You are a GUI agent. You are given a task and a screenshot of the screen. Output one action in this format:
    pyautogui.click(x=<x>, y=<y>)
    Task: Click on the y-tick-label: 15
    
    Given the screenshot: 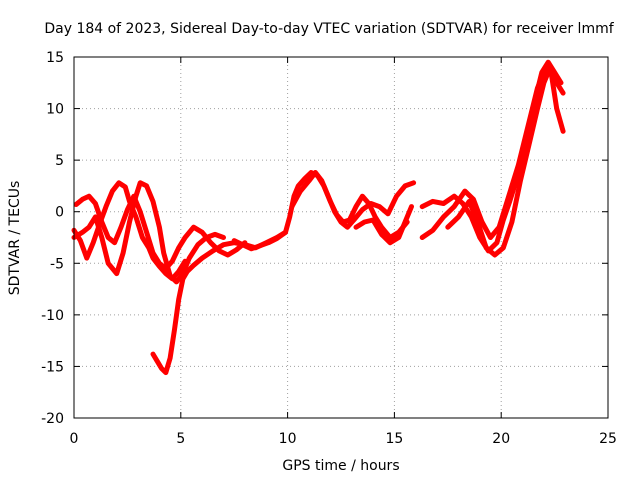 What is the action you would take?
    pyautogui.click(x=55, y=58)
    